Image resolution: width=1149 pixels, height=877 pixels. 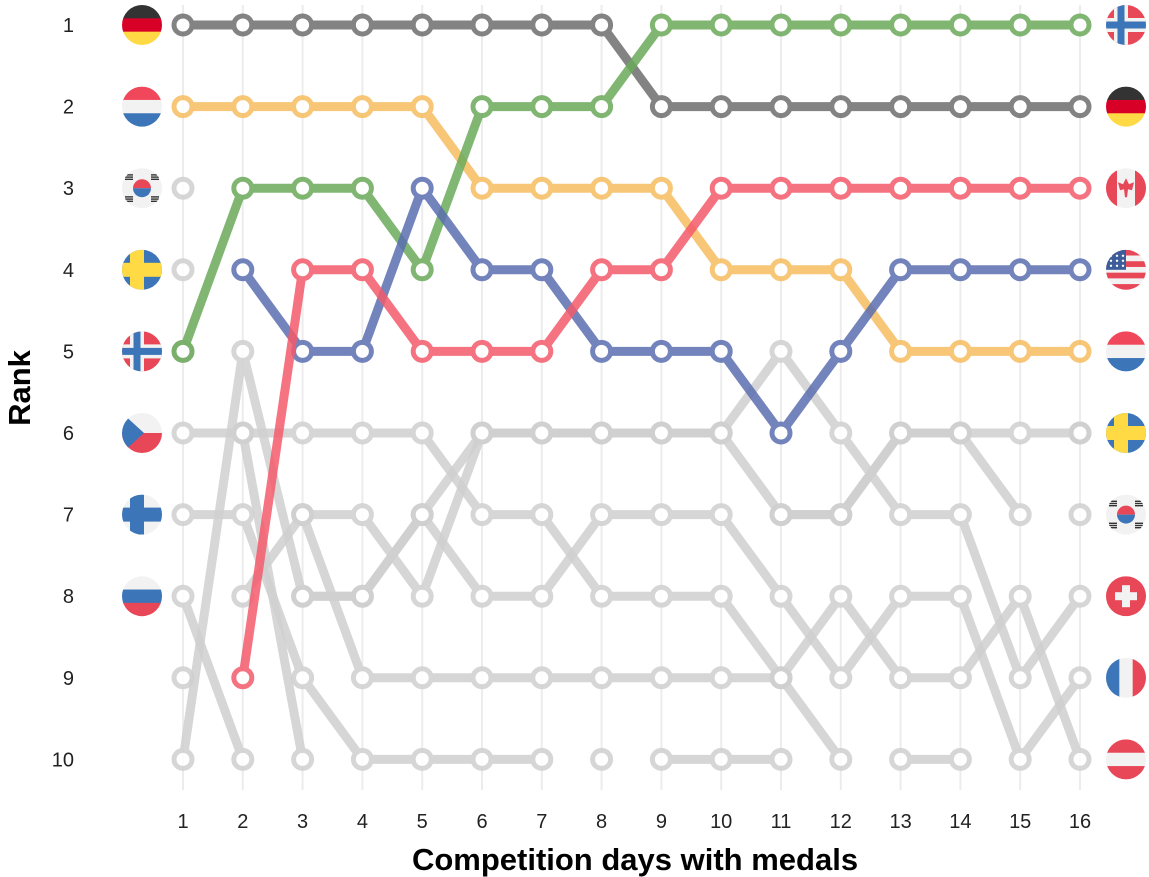 What do you see at coordinates (1126, 351) in the screenshot?
I see `netherlands-flag-icon` at bounding box center [1126, 351].